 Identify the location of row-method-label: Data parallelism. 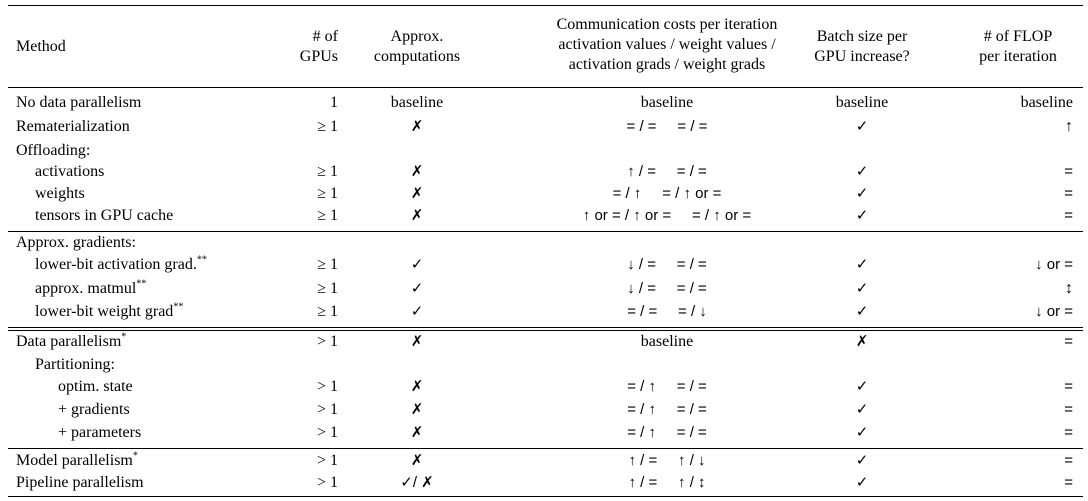
(69, 341).